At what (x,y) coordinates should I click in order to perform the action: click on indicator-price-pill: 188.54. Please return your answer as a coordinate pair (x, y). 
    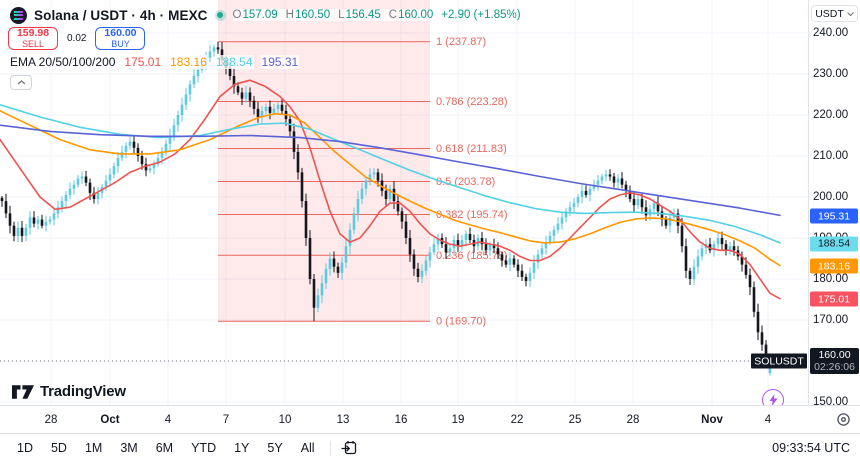
    Looking at the image, I should click on (834, 244).